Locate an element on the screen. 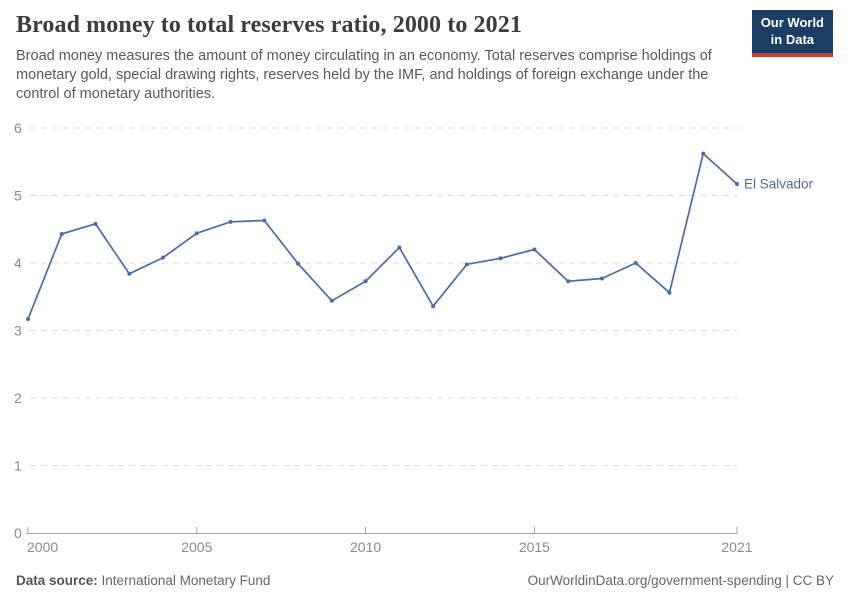  x-tick-label: 2005 is located at coordinates (196, 547).